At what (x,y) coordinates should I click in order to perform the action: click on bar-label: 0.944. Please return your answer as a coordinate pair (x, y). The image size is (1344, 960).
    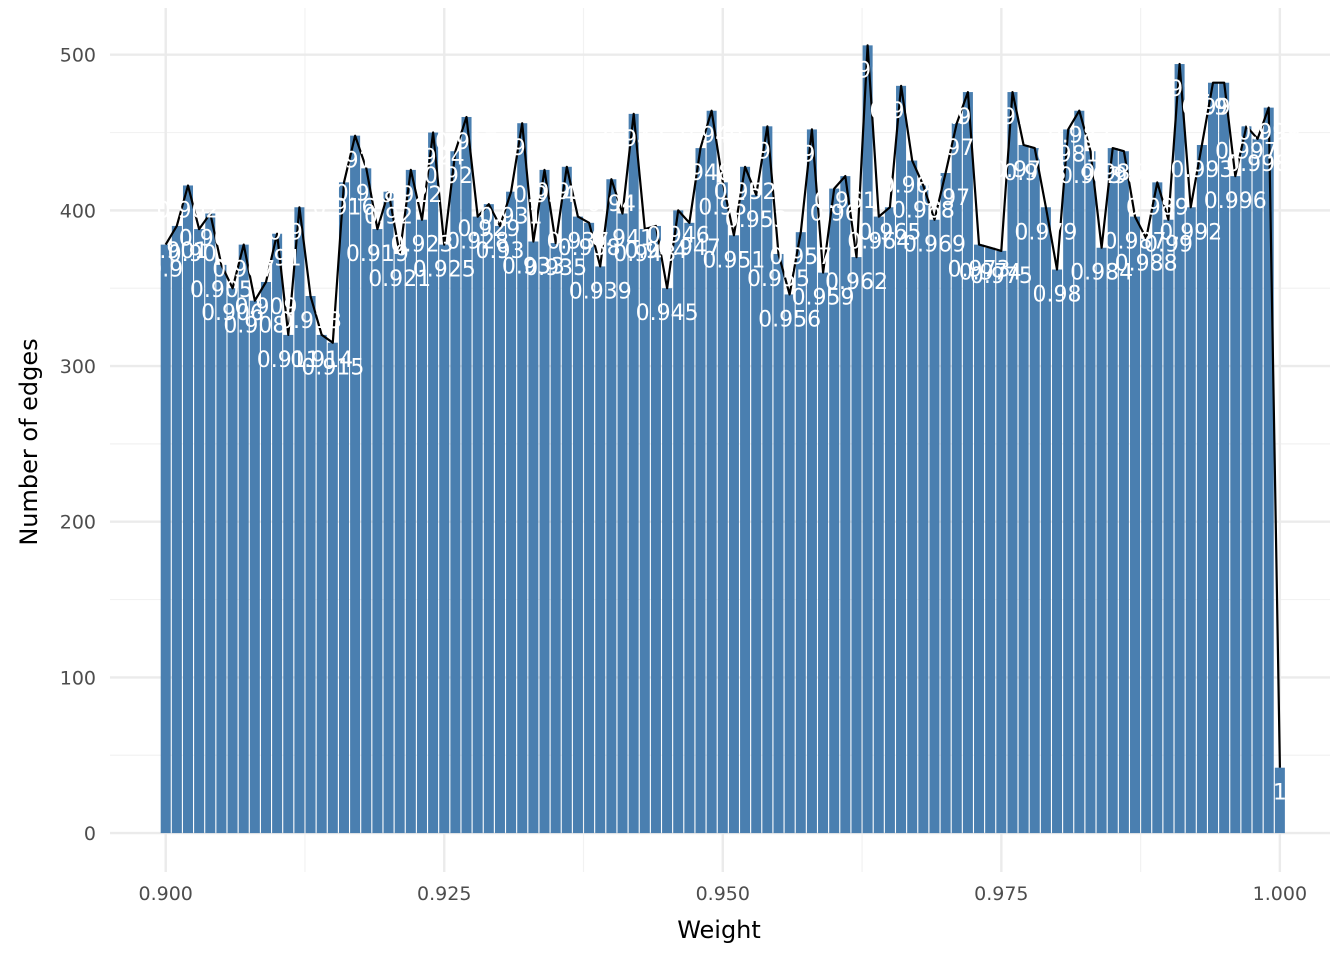
    Looking at the image, I should click on (655, 251).